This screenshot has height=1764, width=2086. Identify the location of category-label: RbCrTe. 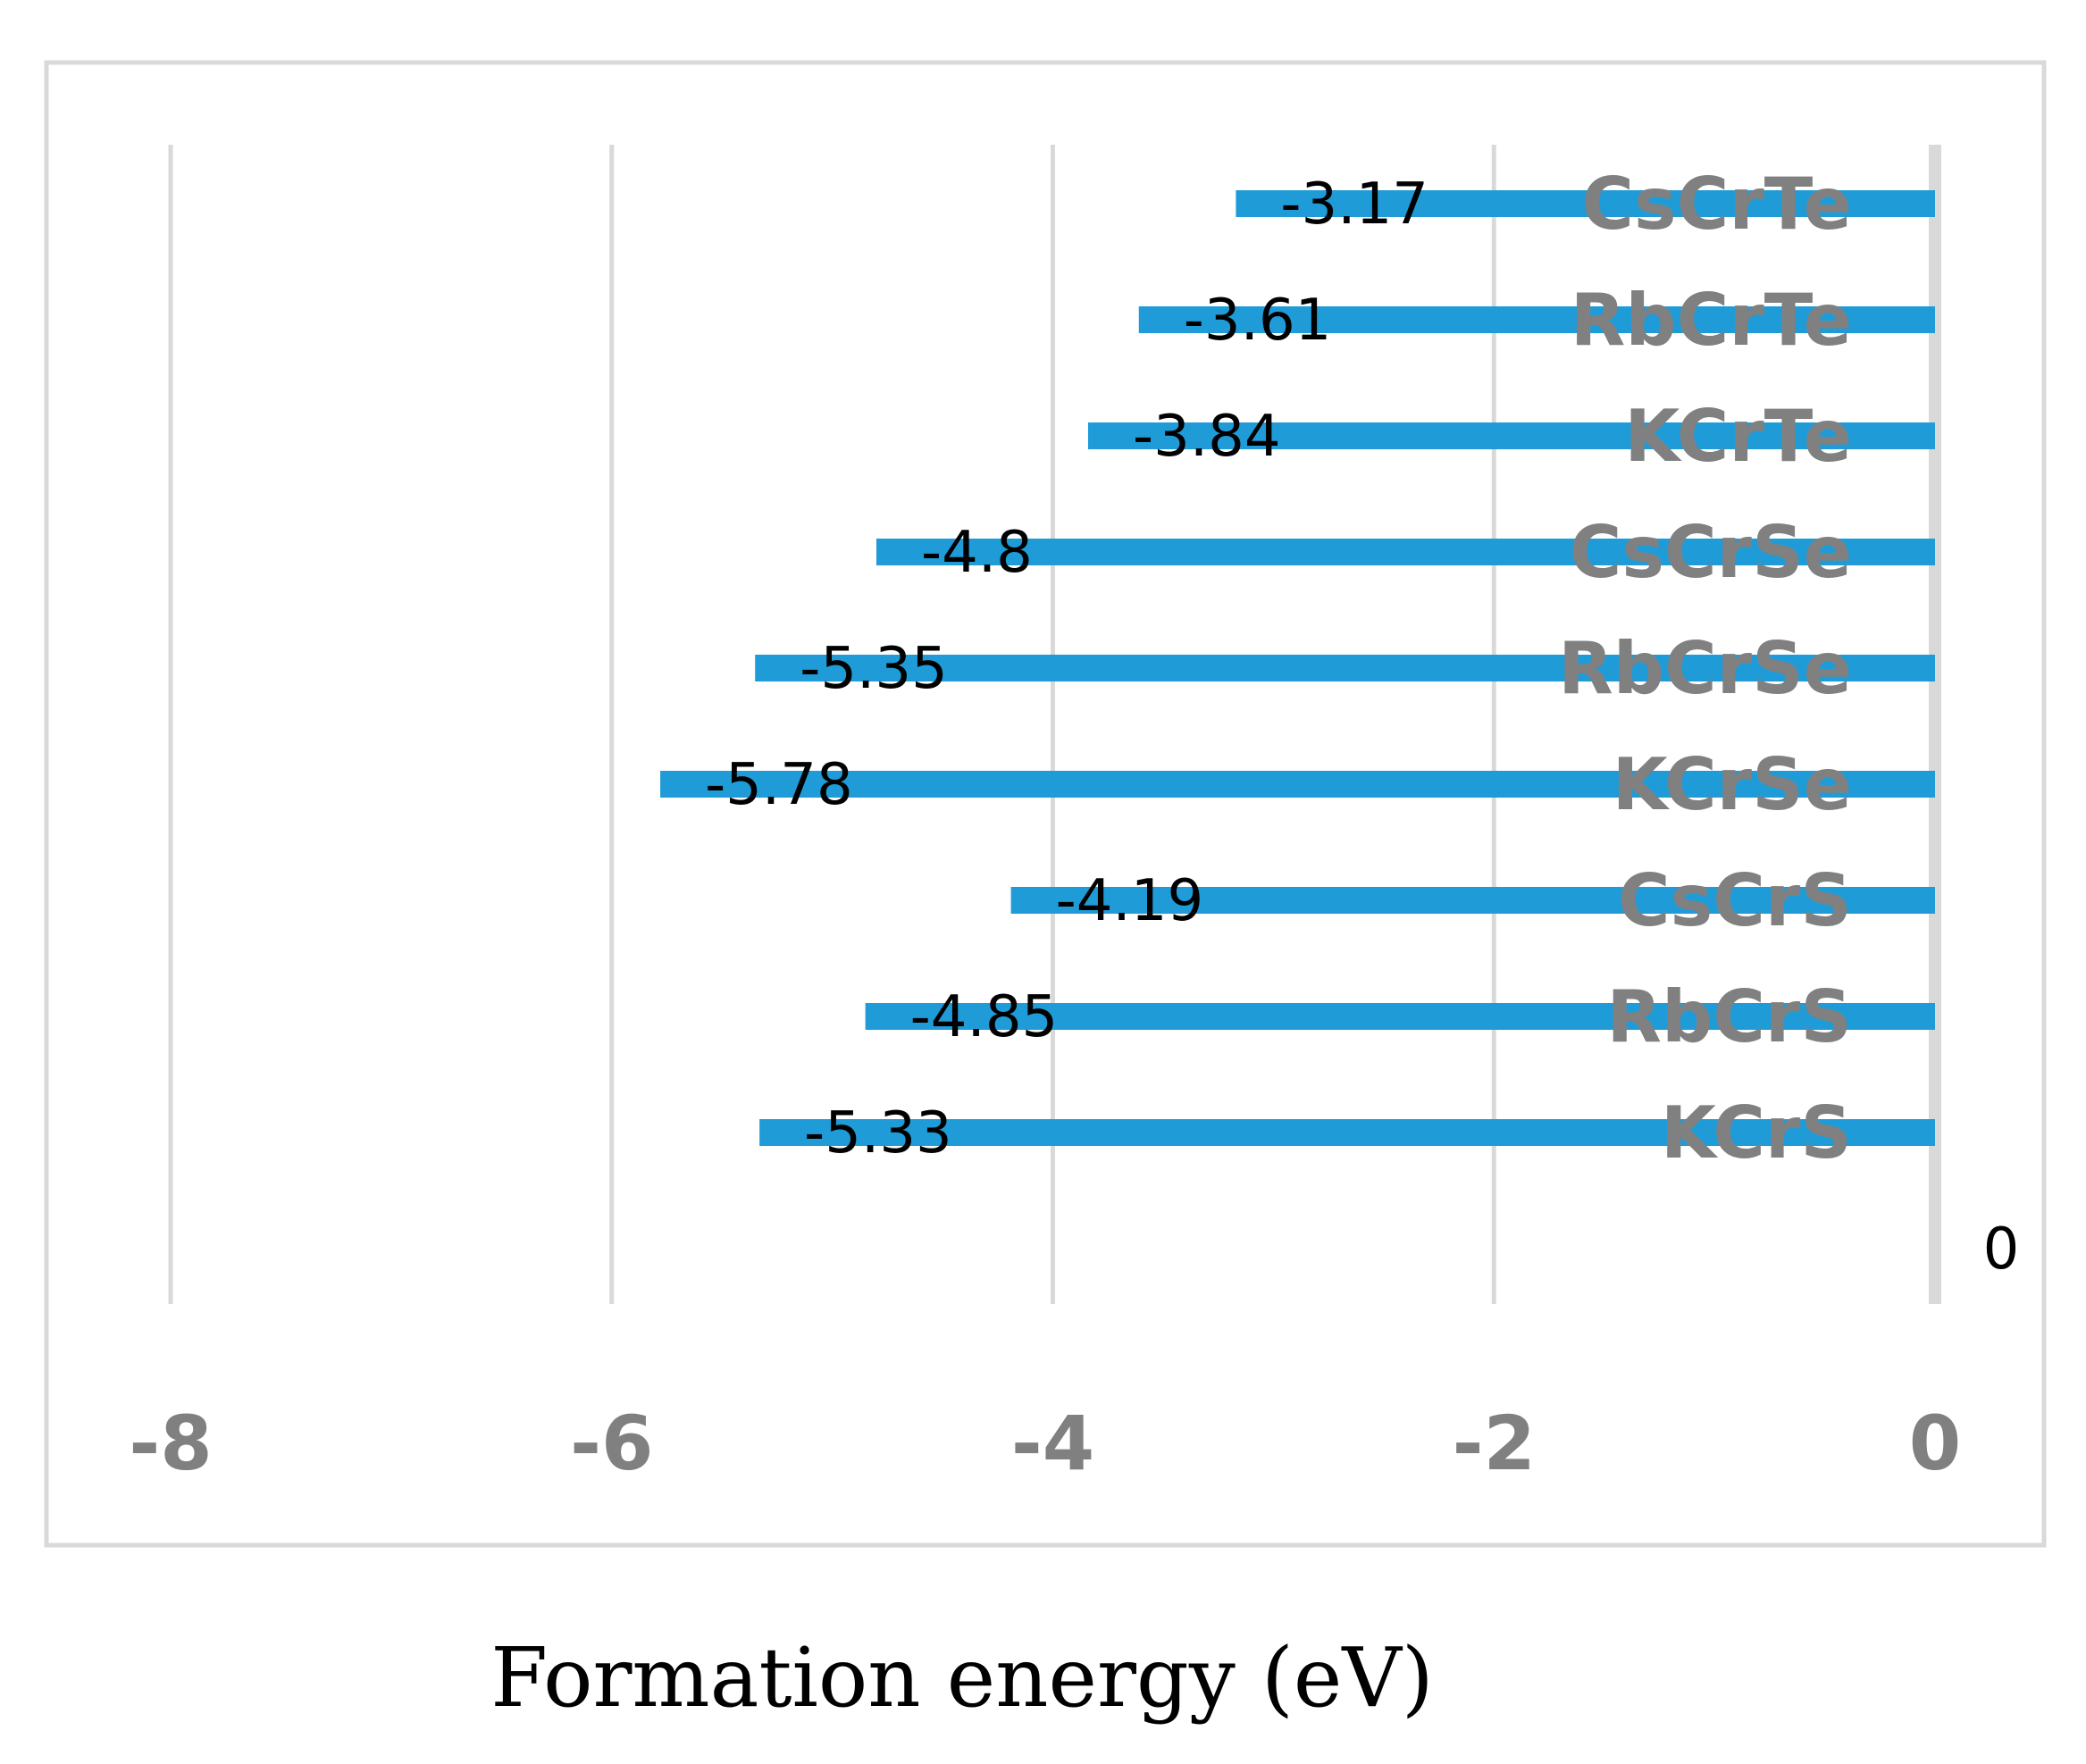
(1711, 320).